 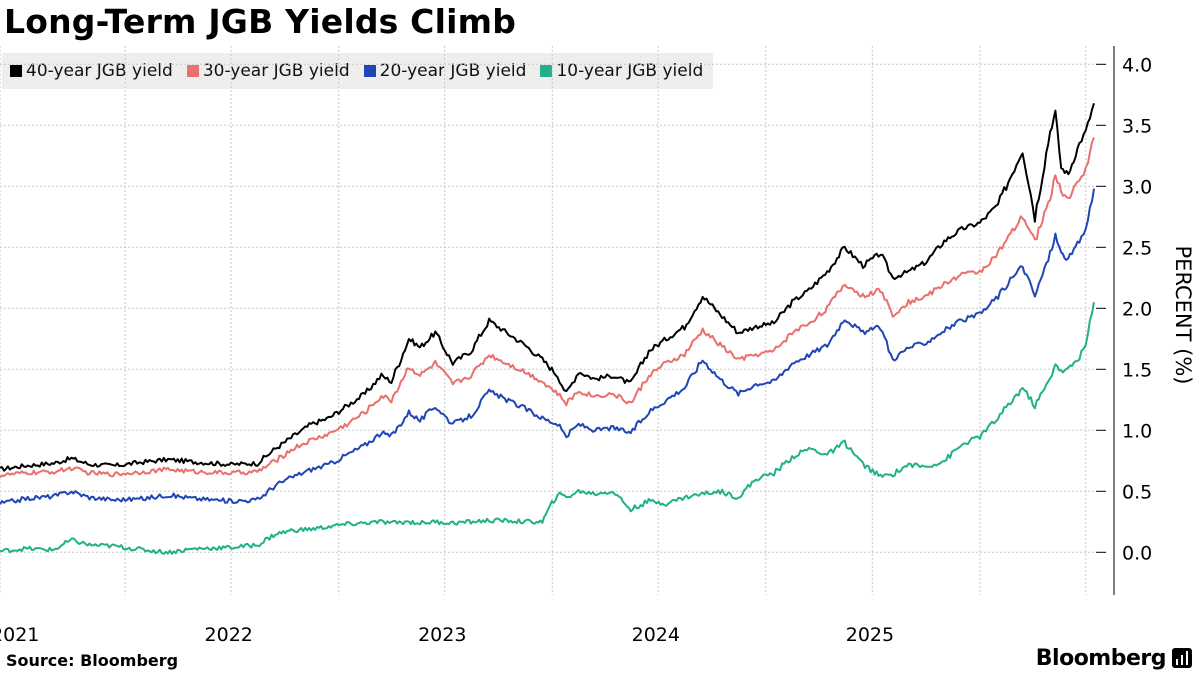 I want to click on y-tick-label: 3.0, so click(x=1137, y=187).